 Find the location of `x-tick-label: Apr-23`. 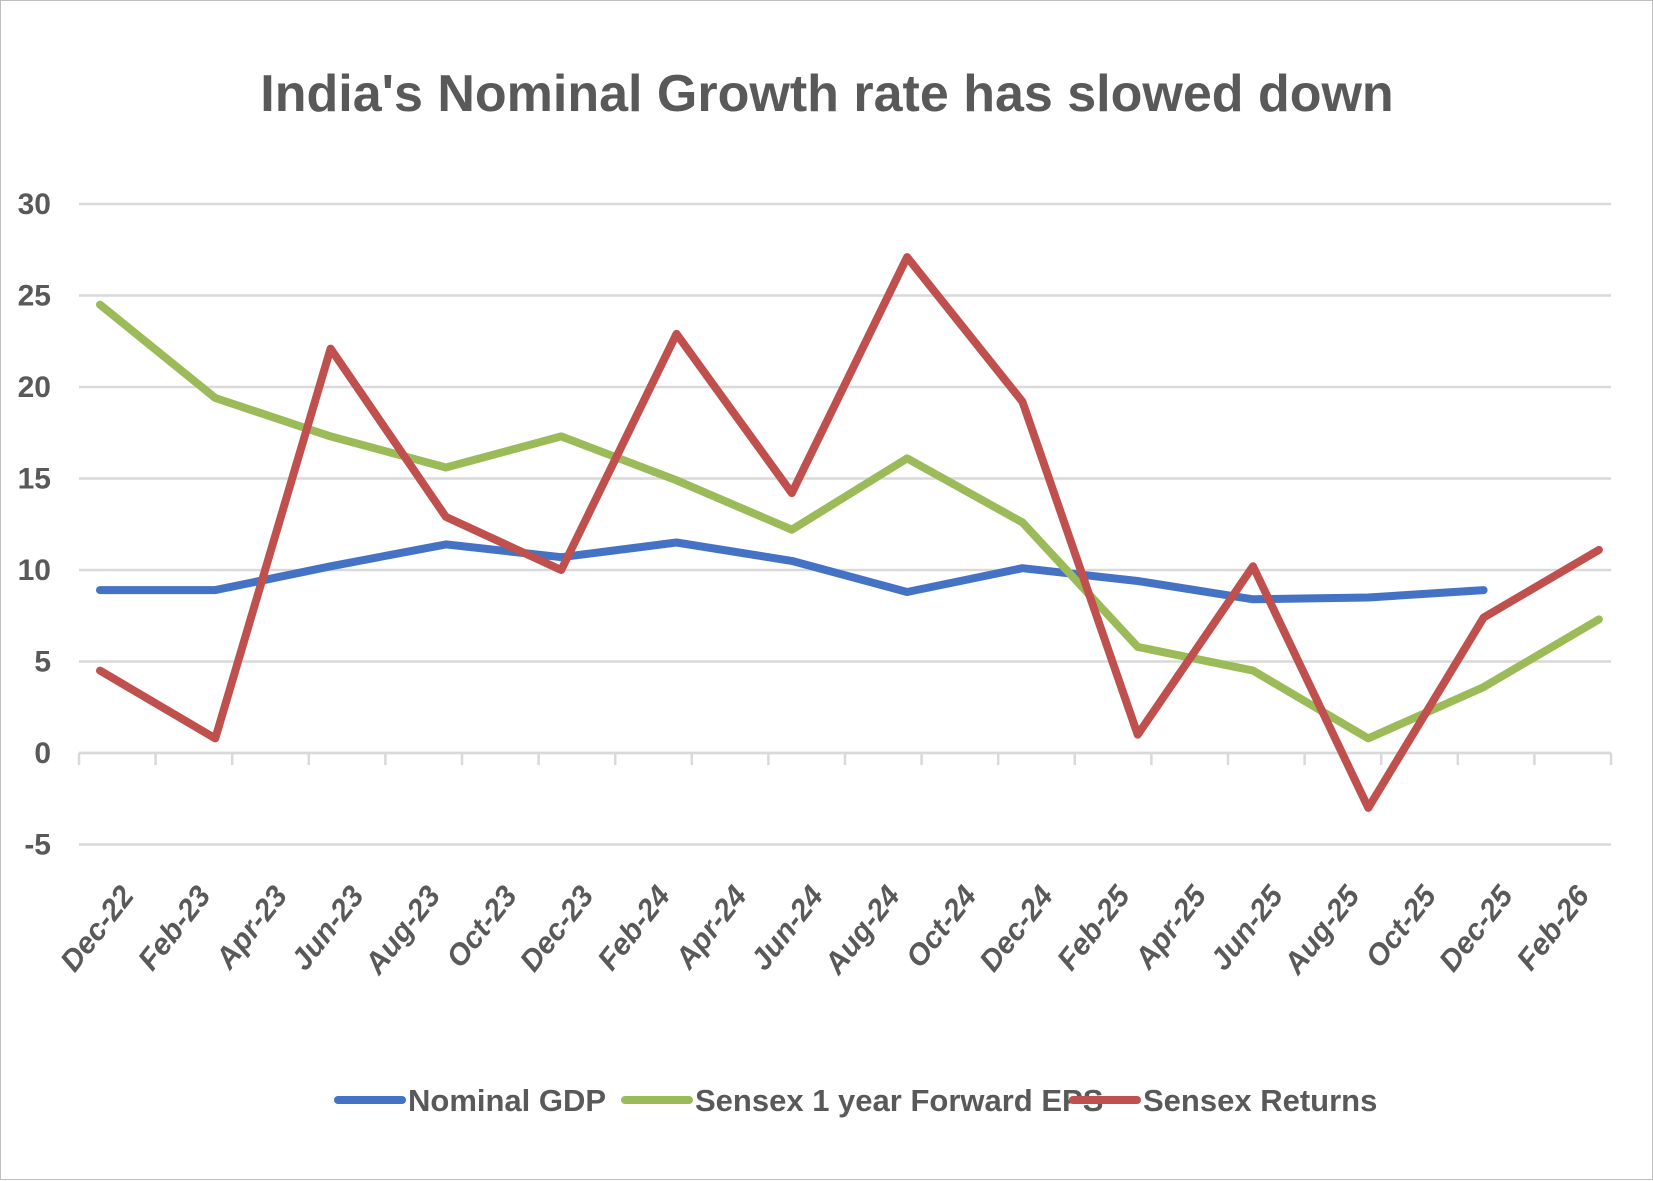

x-tick-label: Apr-23 is located at coordinates (251, 928).